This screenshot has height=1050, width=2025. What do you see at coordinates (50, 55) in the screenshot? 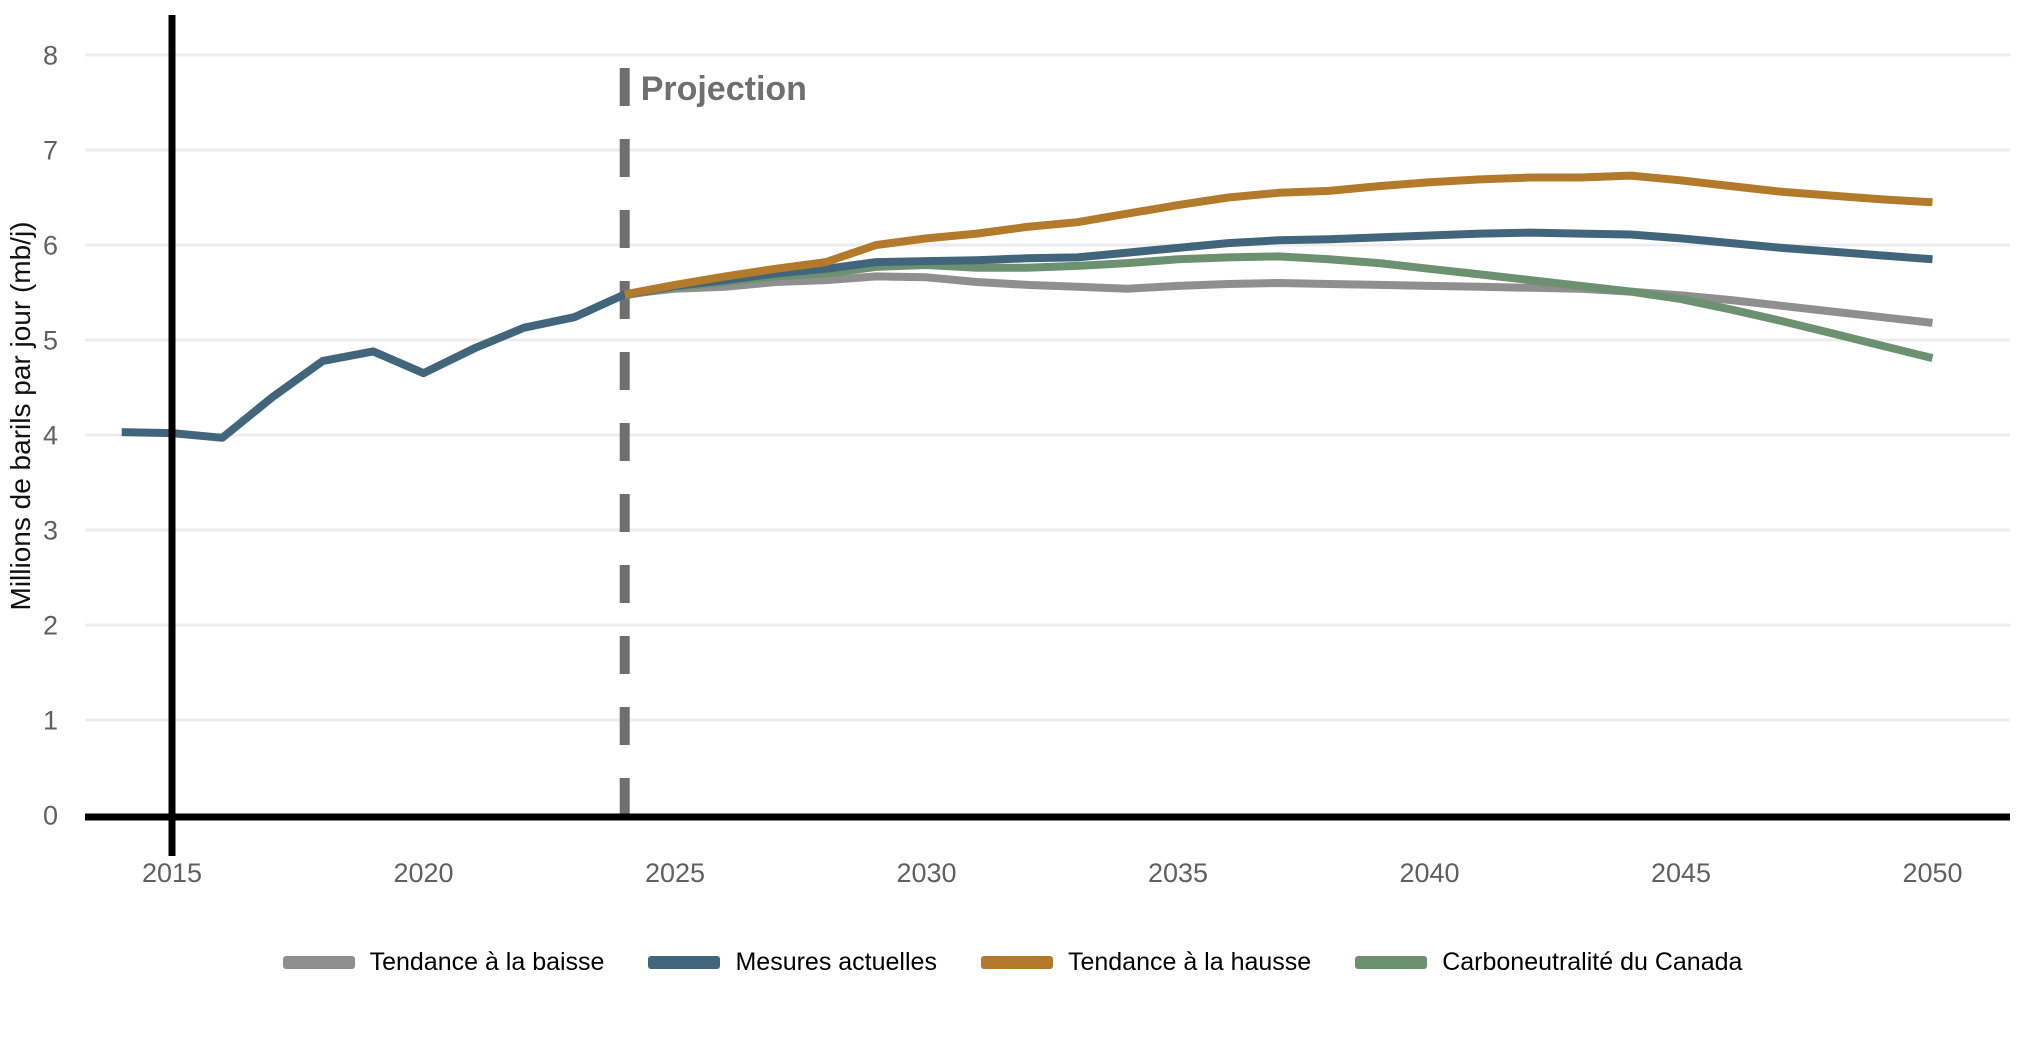
I see `y-tick-label: 8` at bounding box center [50, 55].